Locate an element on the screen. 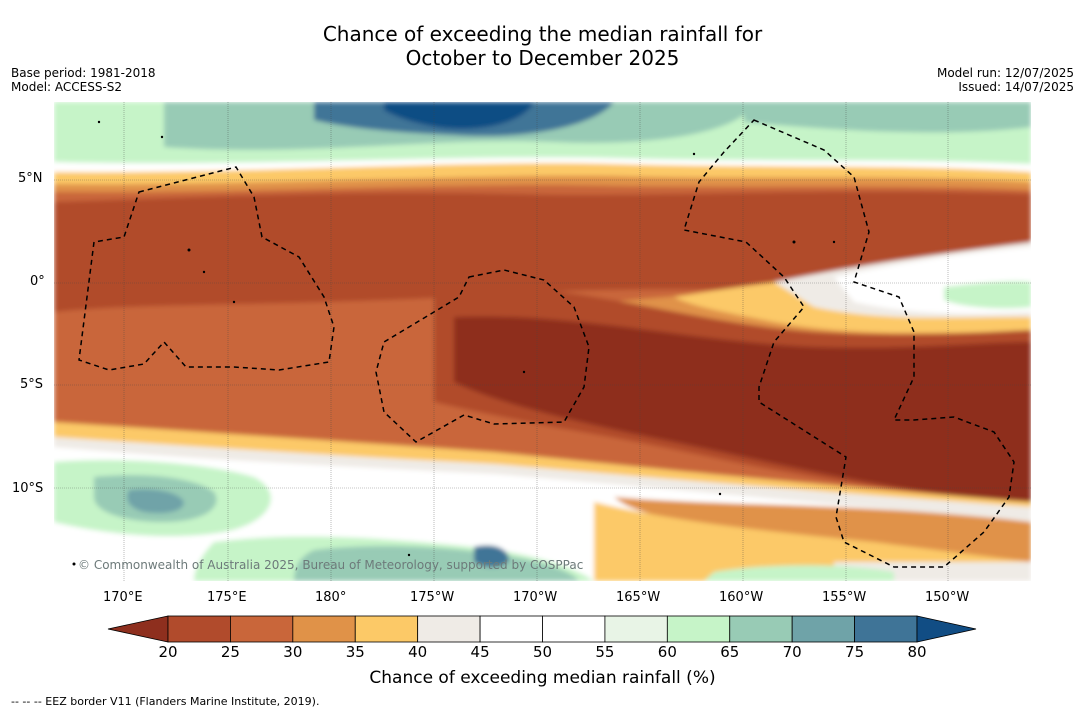 This screenshot has width=1085, height=713. lat-label: 5°N is located at coordinates (30, 178).